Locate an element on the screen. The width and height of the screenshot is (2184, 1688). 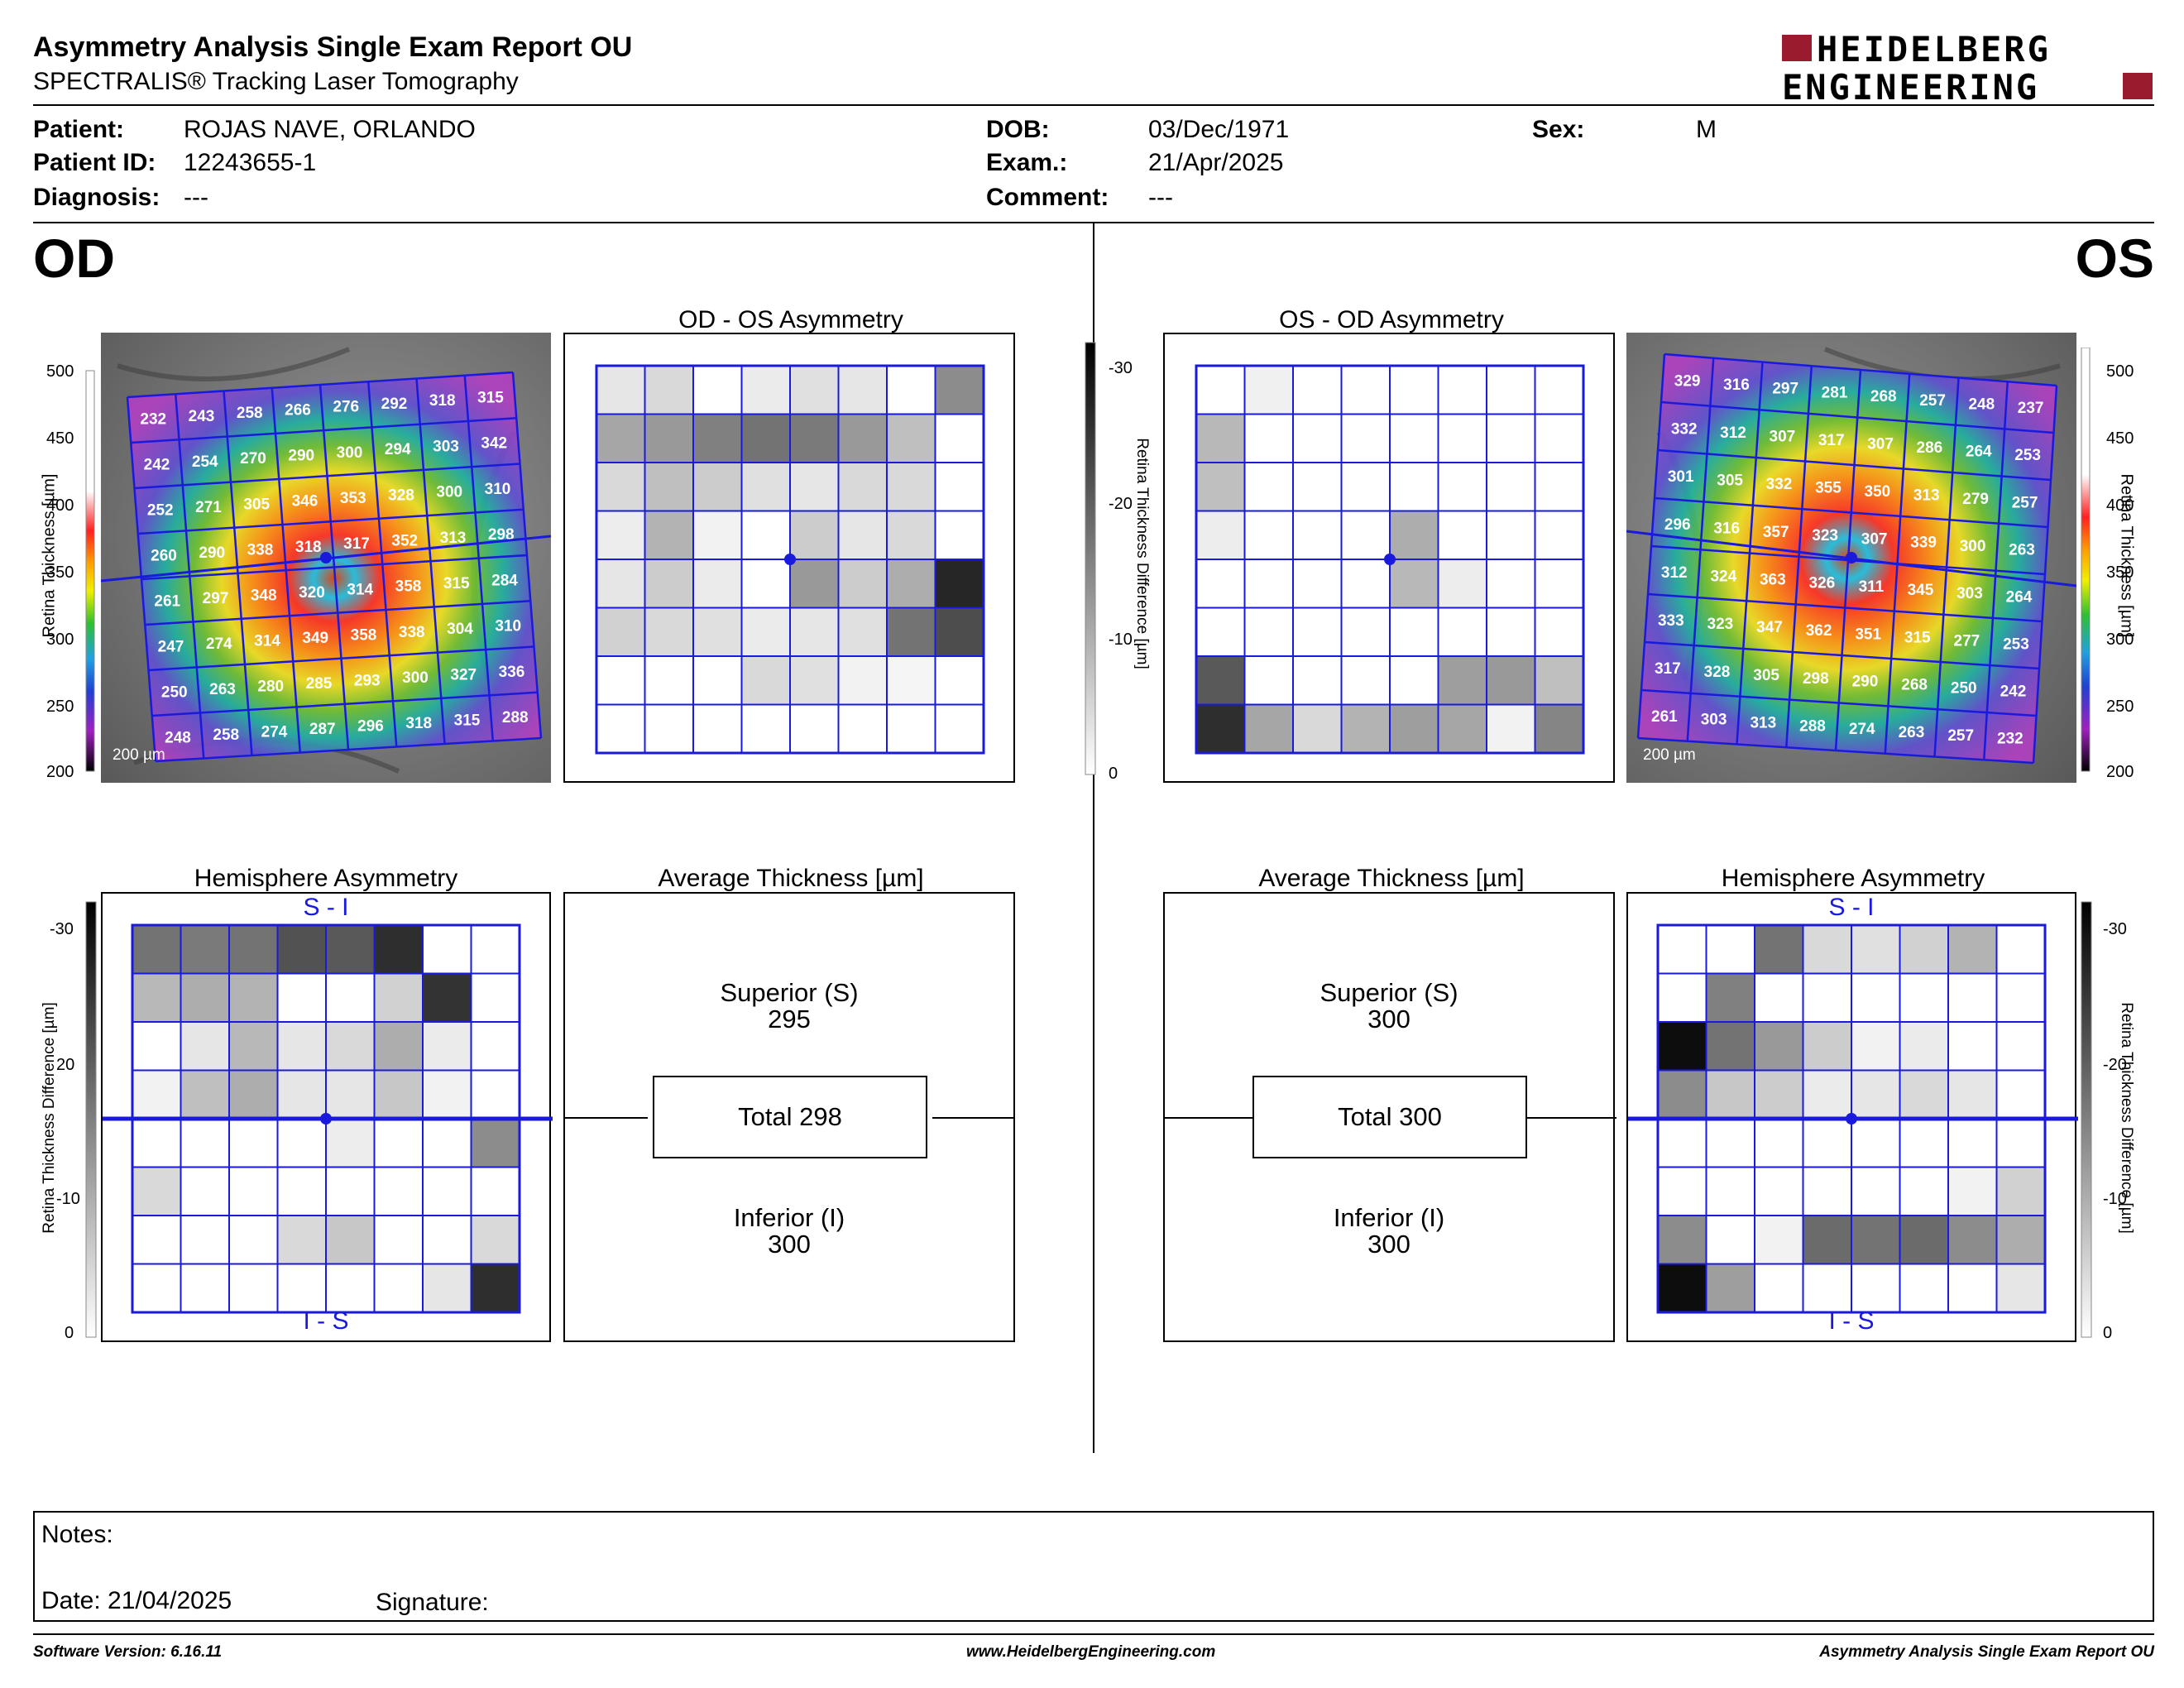
thickness-value: 293 is located at coordinates (367, 681).